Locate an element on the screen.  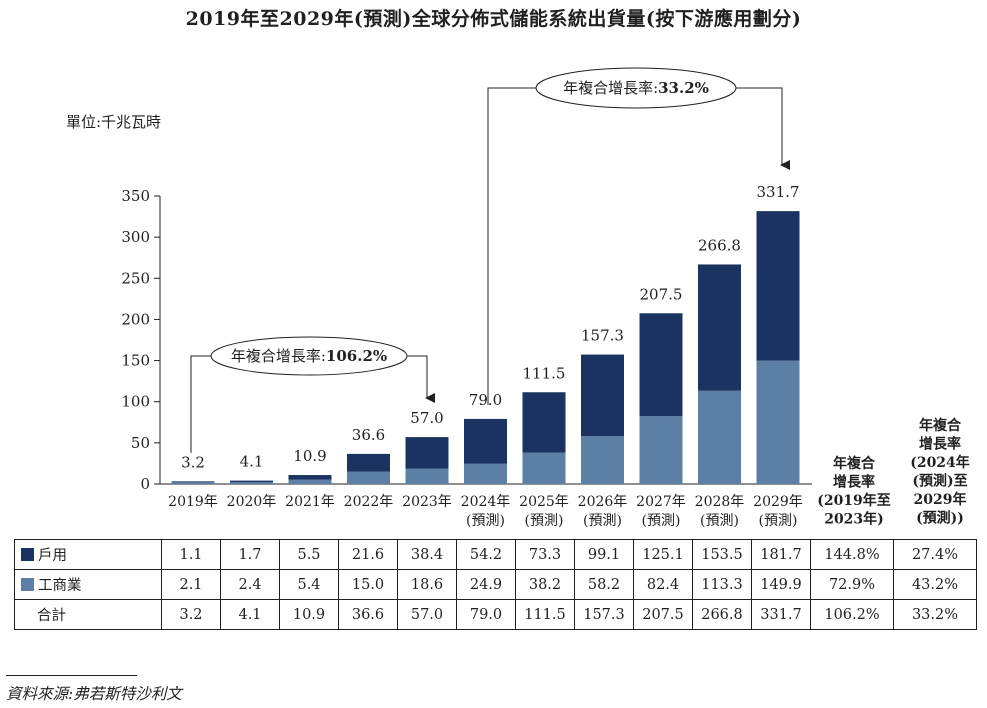
total-label: 157.3 is located at coordinates (602, 336).